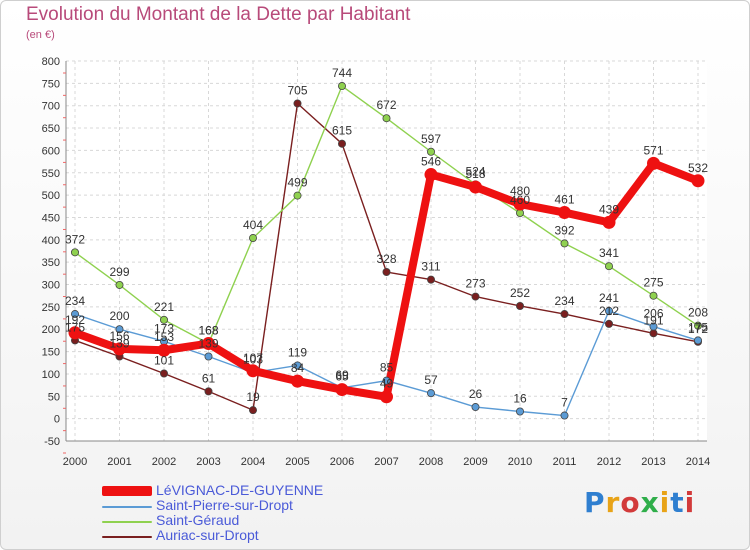 The width and height of the screenshot is (750, 550). What do you see at coordinates (51, 353) in the screenshot?
I see `y-tick-label: 150` at bounding box center [51, 353].